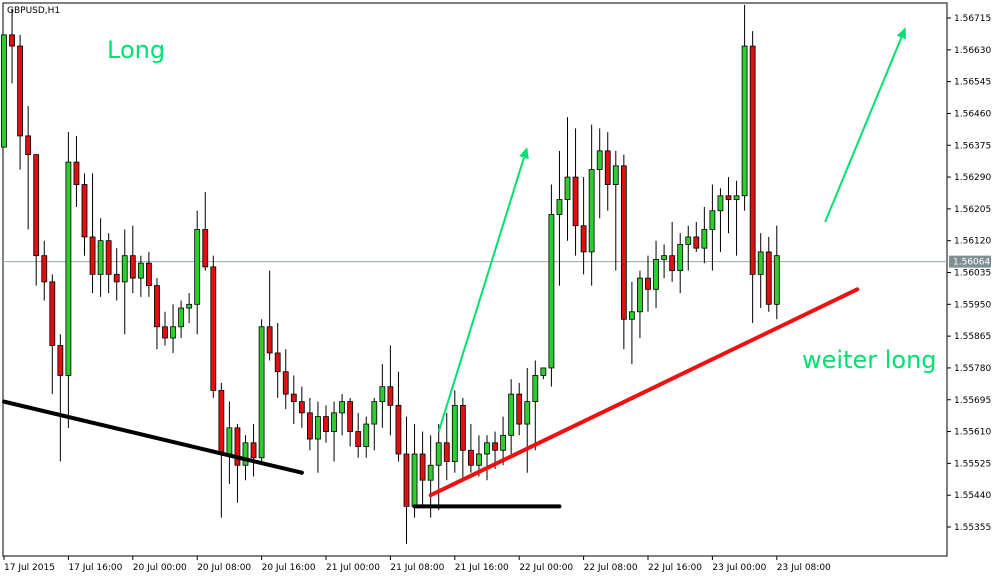 The height and width of the screenshot is (578, 1002). I want to click on x-tick-label: 23 Jul 00:00, so click(739, 568).